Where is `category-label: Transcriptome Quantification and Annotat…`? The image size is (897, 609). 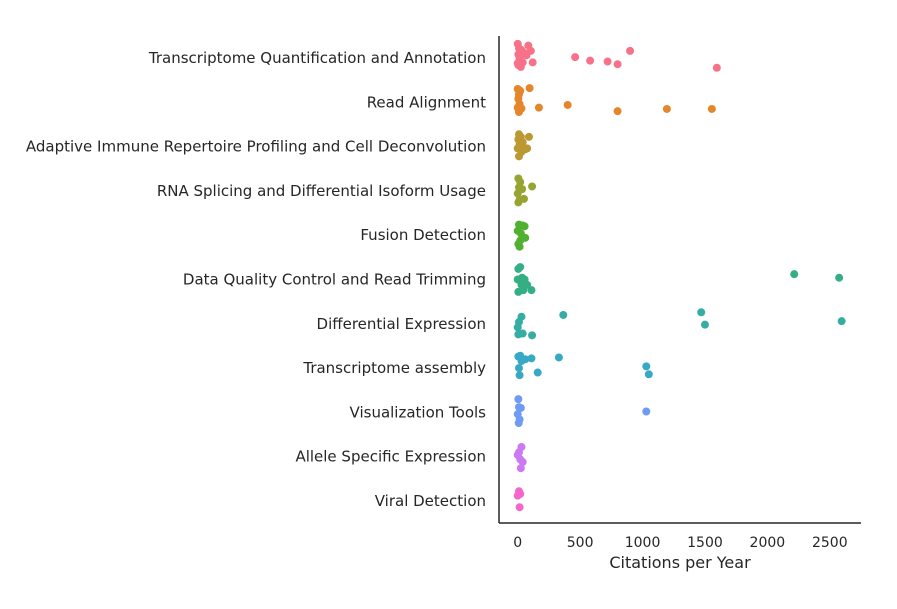
category-label: Transcriptome Quantification and Annotat… is located at coordinates (317, 58).